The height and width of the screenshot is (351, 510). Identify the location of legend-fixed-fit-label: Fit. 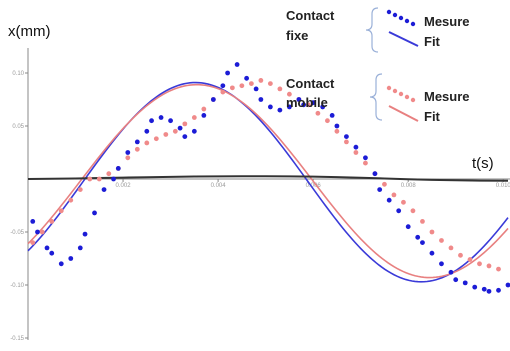
(432, 41).